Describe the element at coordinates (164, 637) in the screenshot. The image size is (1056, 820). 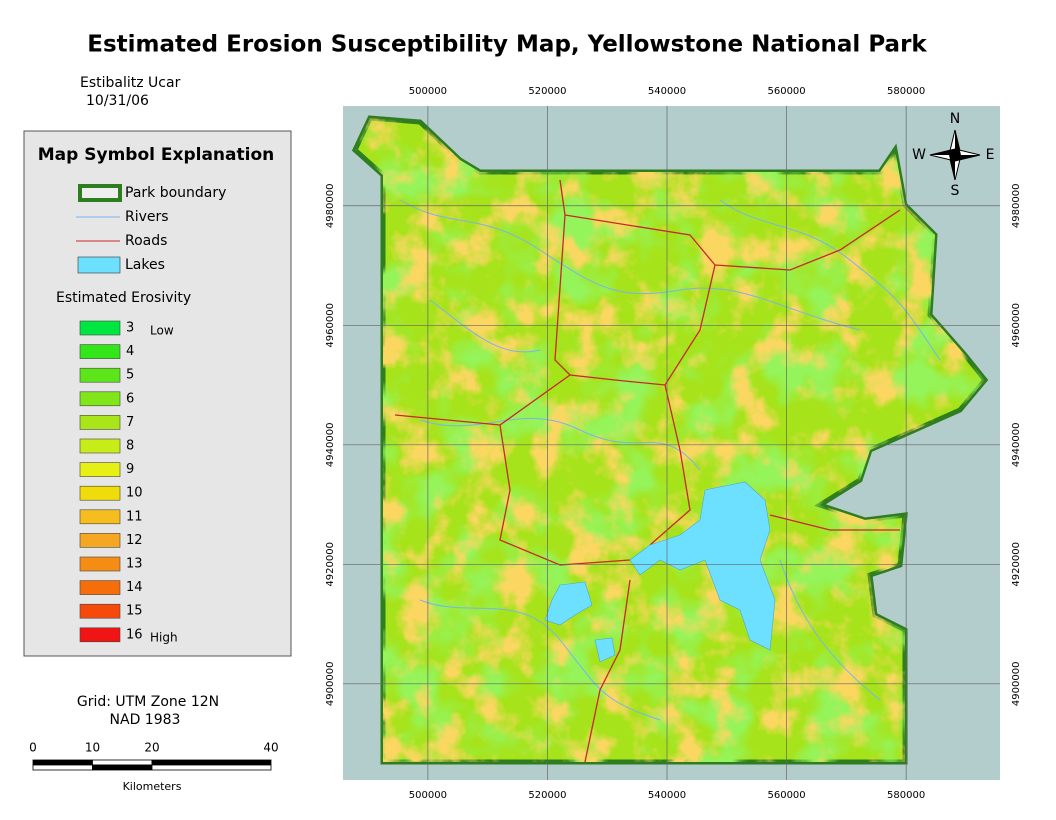
I see `class-note: High` at that location.